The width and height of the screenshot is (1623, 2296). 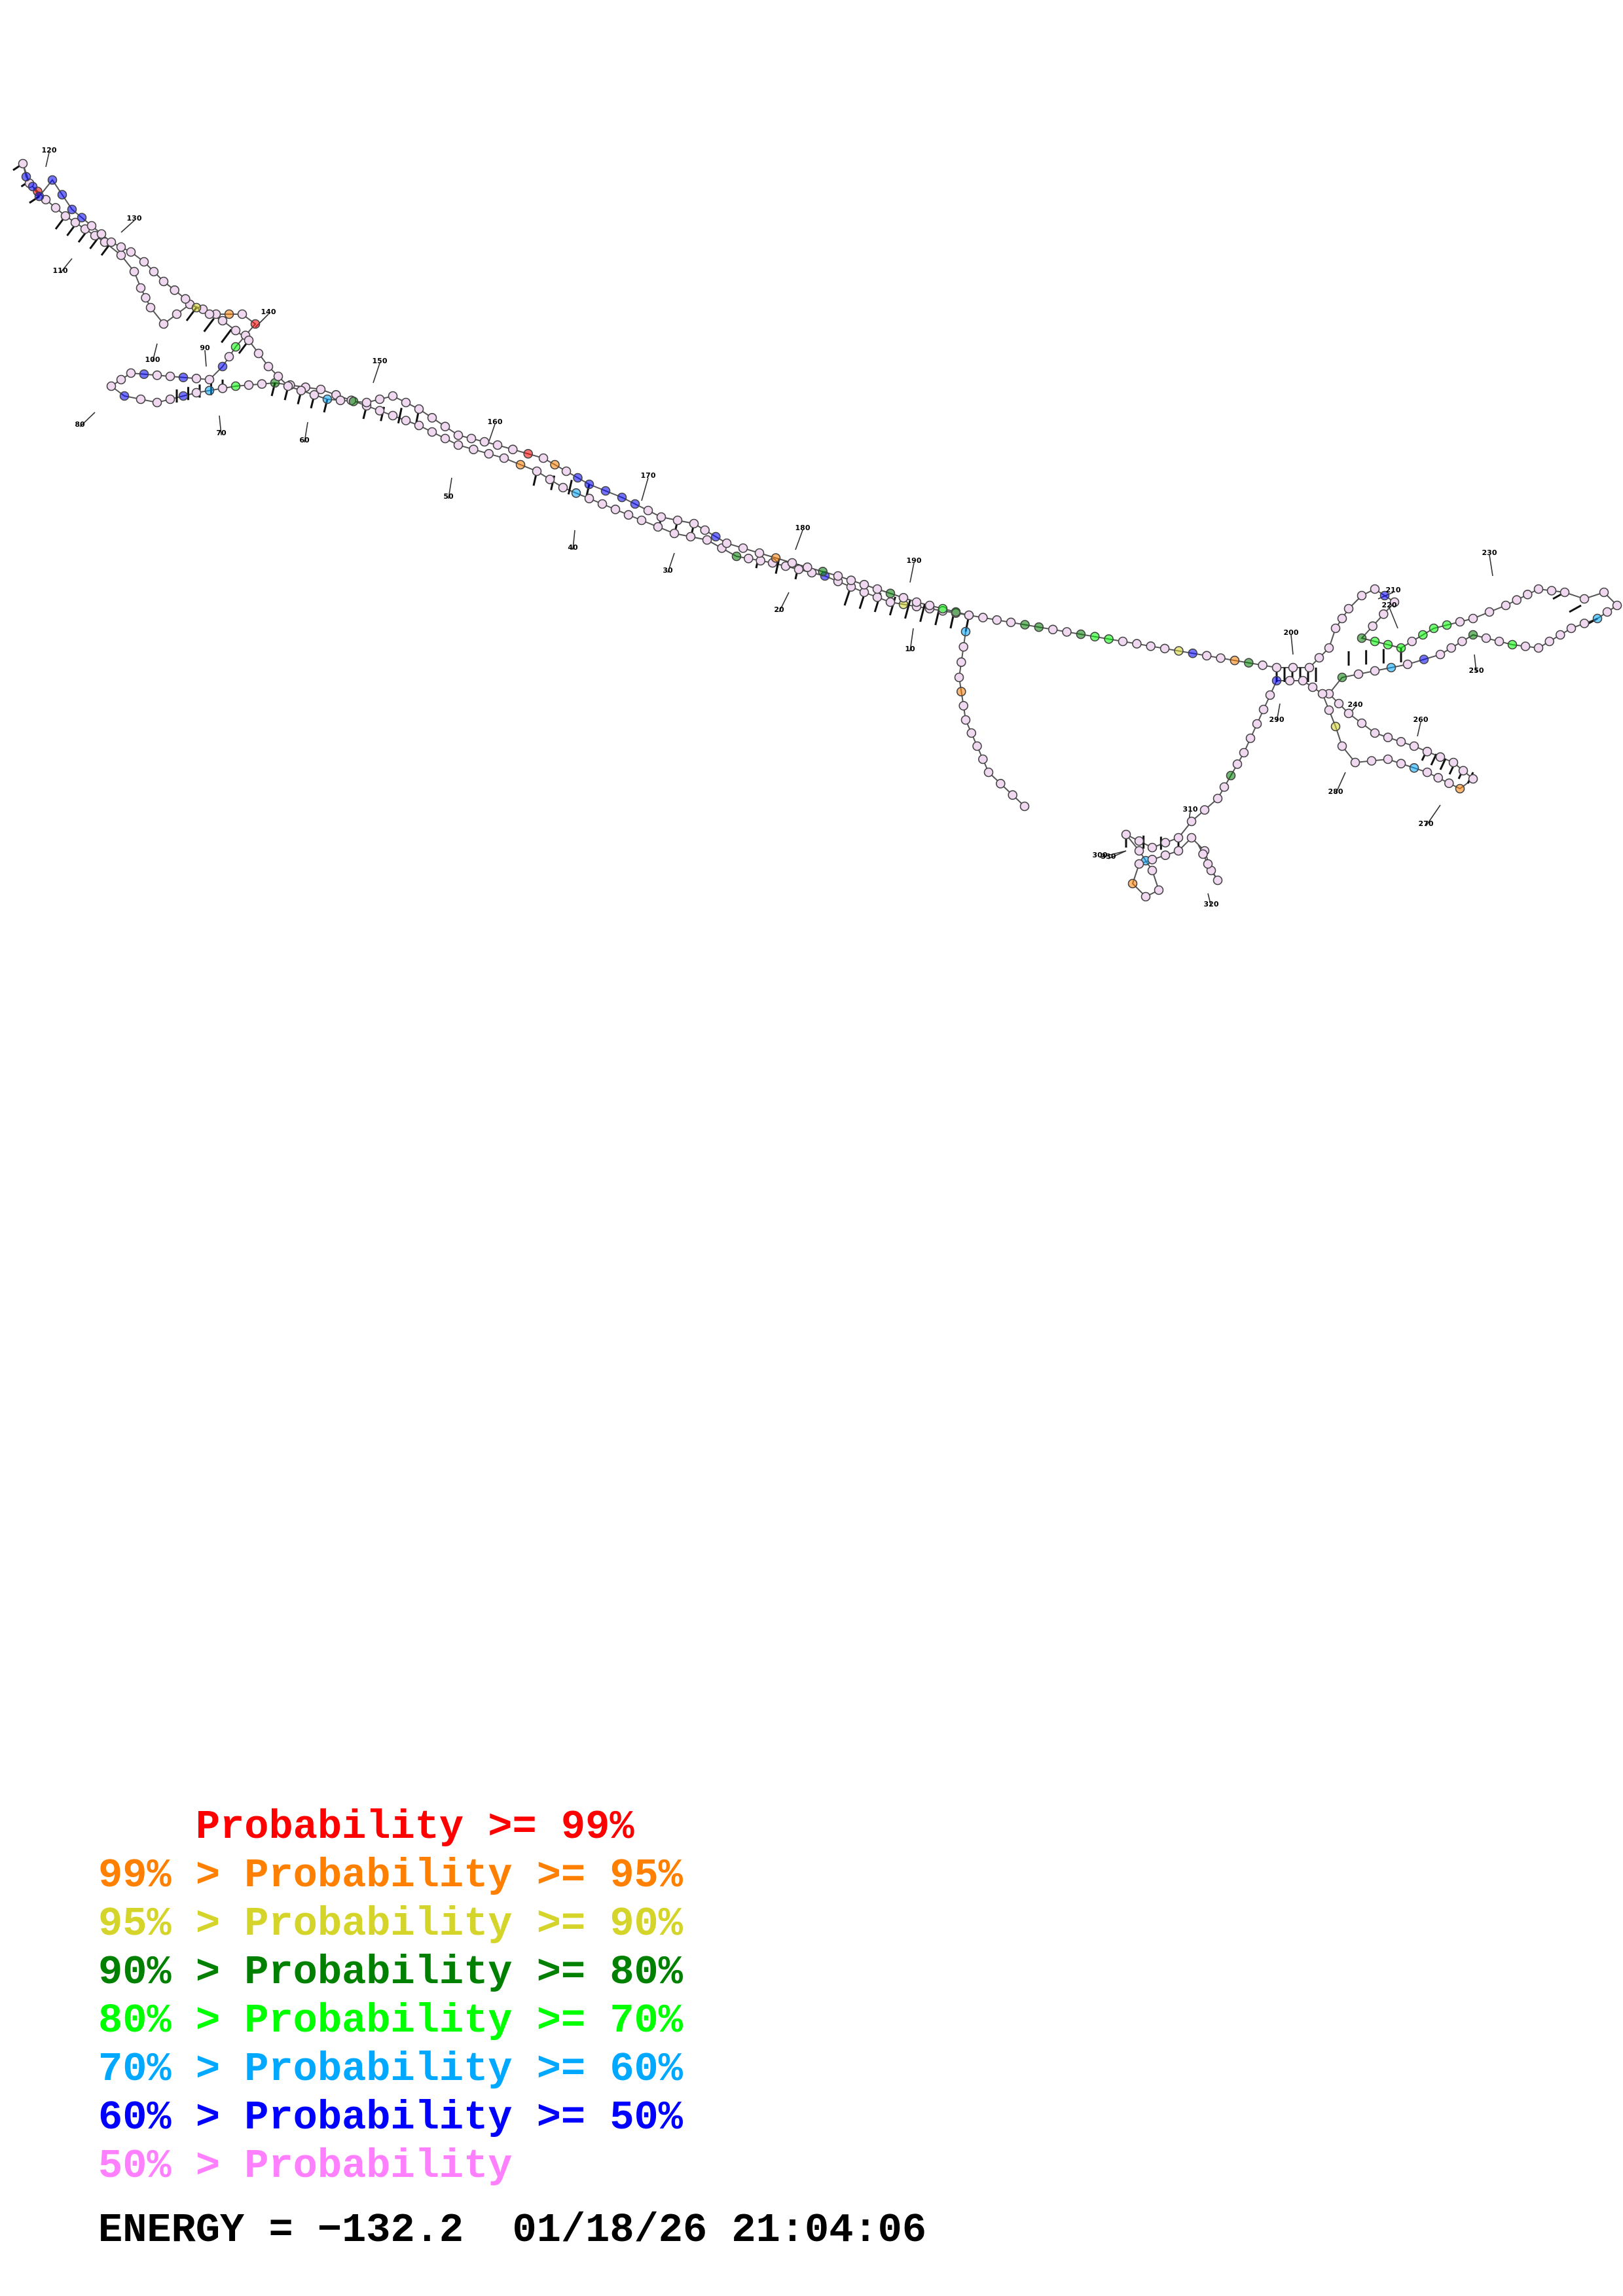 What do you see at coordinates (719, 2230) in the screenshot?
I see `timestamp: 01/18/26 21:04:06` at bounding box center [719, 2230].